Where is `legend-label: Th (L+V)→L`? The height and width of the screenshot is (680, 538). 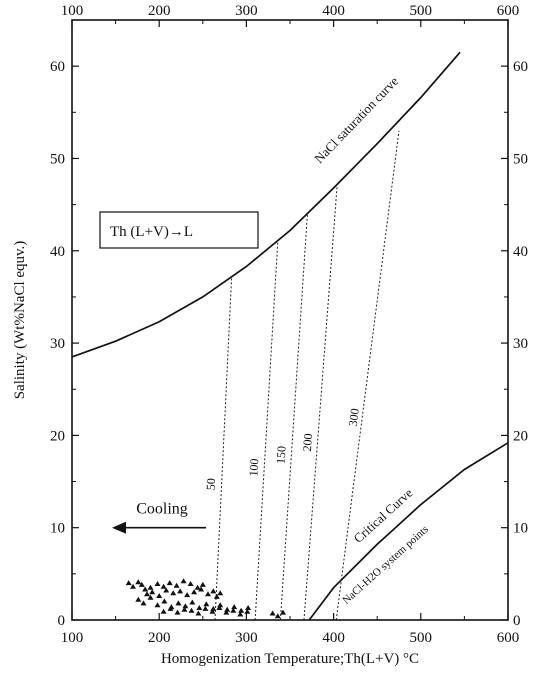 legend-label: Th (L+V)→L is located at coordinates (151, 232).